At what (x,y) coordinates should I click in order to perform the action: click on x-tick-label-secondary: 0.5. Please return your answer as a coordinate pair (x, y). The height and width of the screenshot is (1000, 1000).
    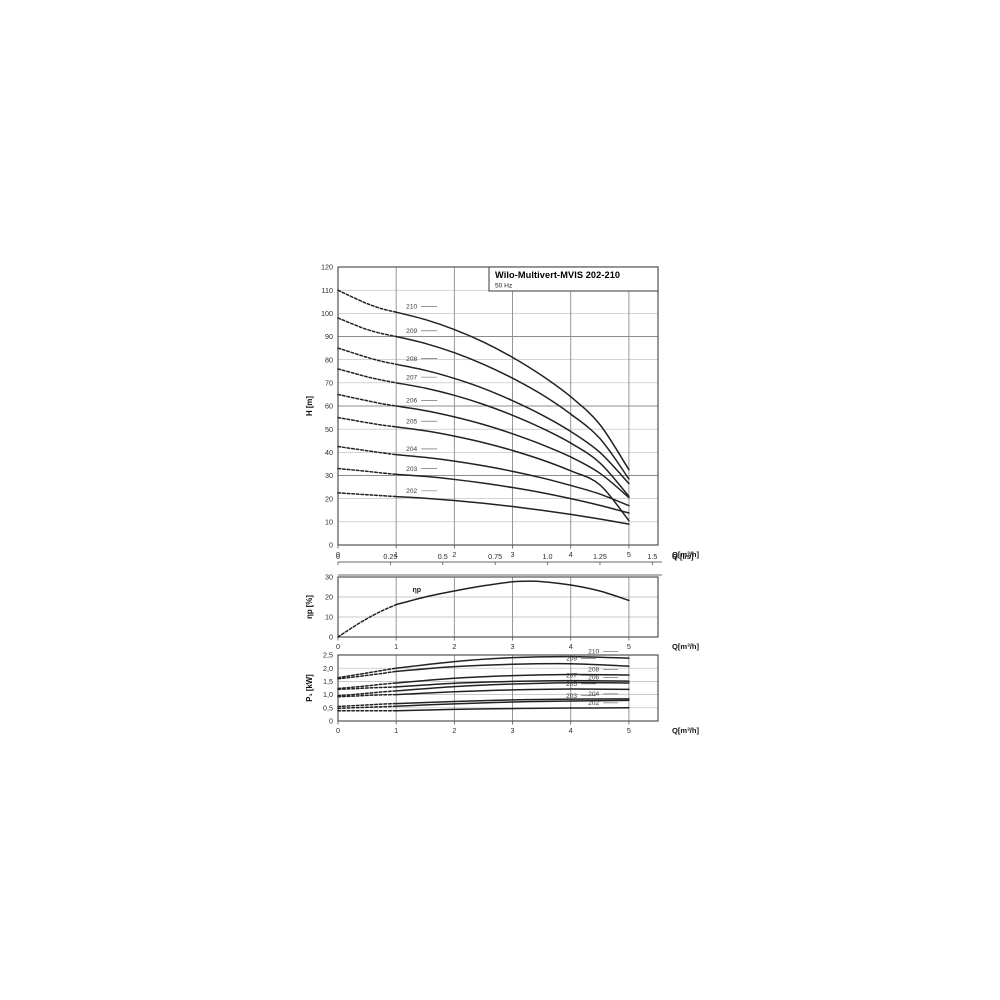
    Looking at the image, I should click on (443, 556).